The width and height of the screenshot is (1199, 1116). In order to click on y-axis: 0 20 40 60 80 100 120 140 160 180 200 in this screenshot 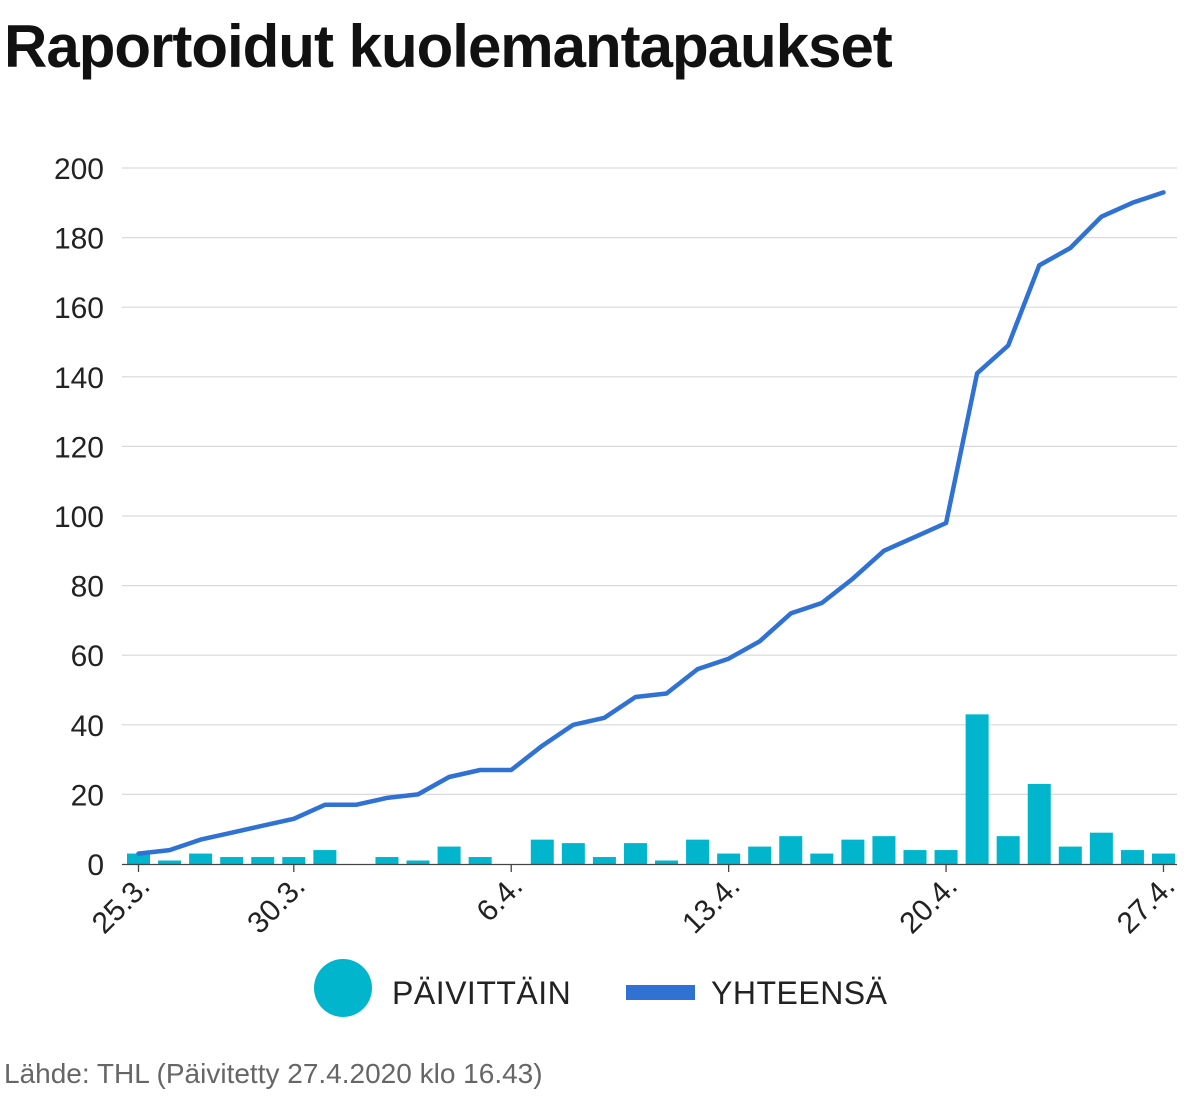, I will do `click(79, 517)`.